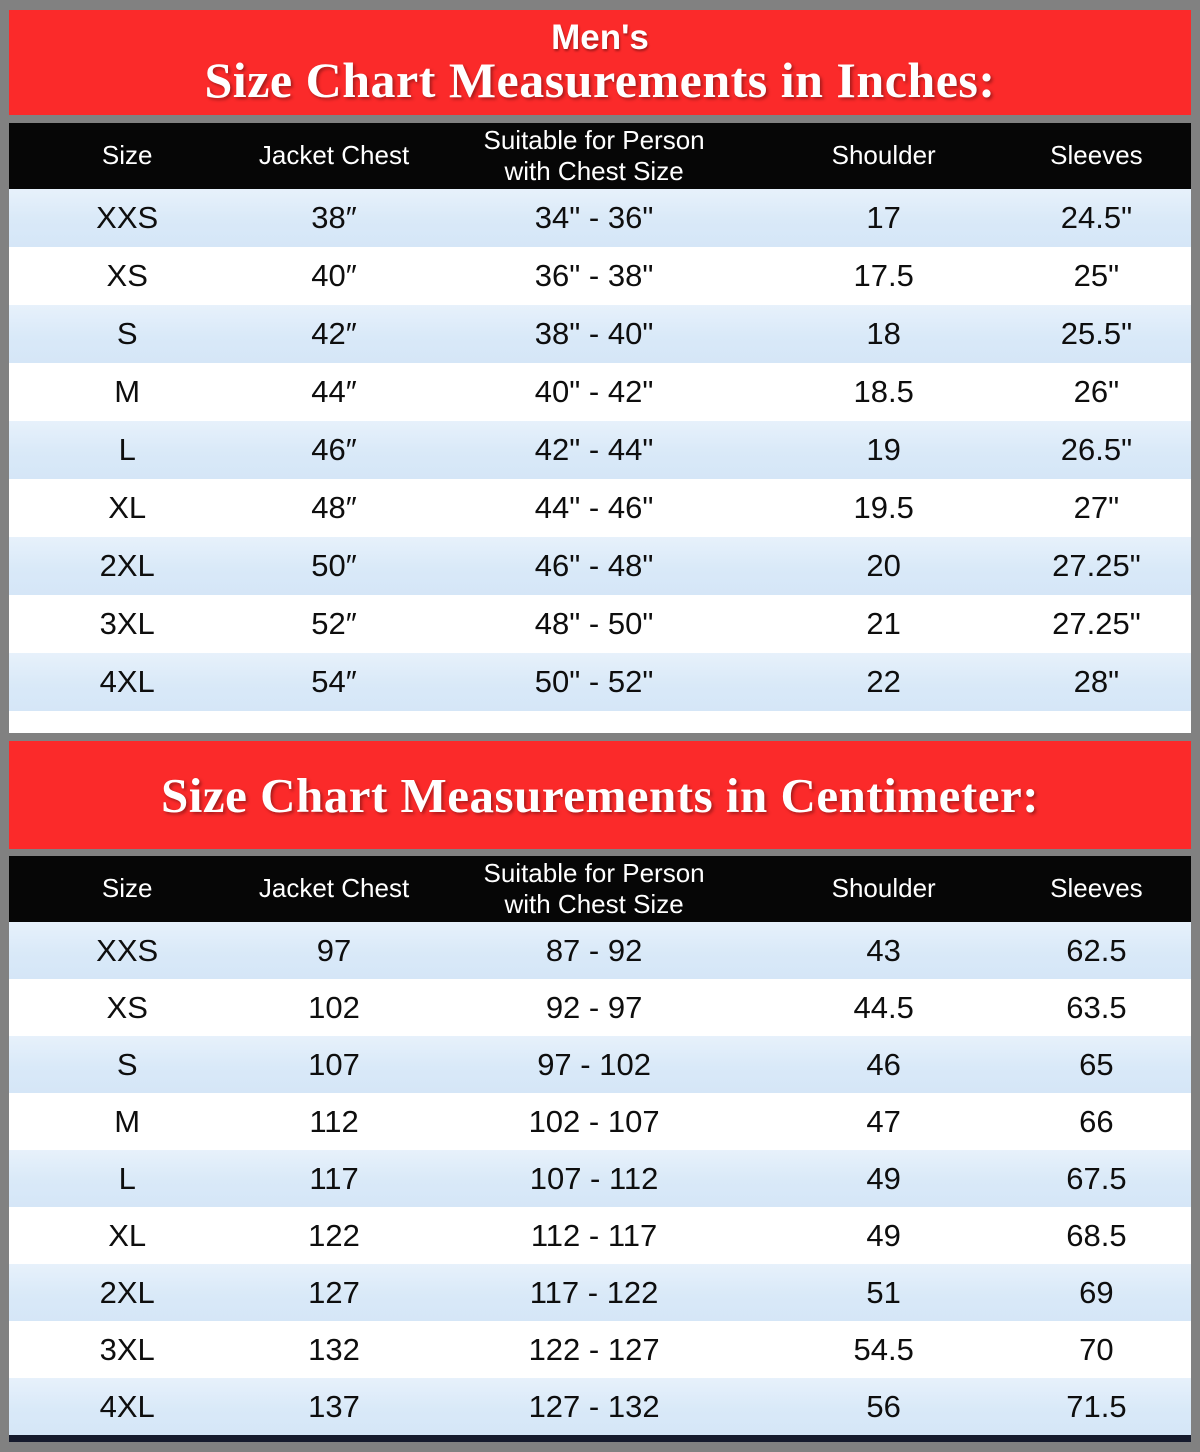  I want to click on table-row: XL 122 112 - 117 49 68.5, so click(600, 1235).